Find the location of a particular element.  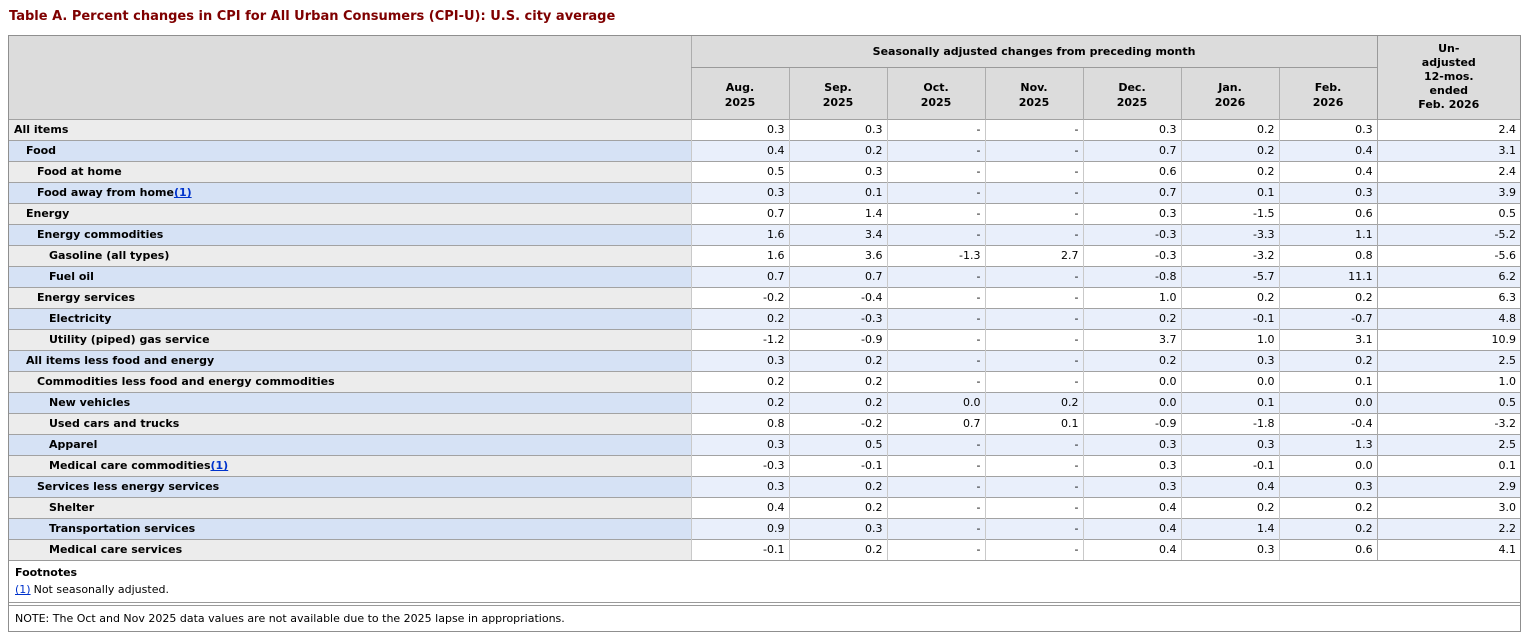

unadjusted-value-cell: 6.3 is located at coordinates (1448, 297).